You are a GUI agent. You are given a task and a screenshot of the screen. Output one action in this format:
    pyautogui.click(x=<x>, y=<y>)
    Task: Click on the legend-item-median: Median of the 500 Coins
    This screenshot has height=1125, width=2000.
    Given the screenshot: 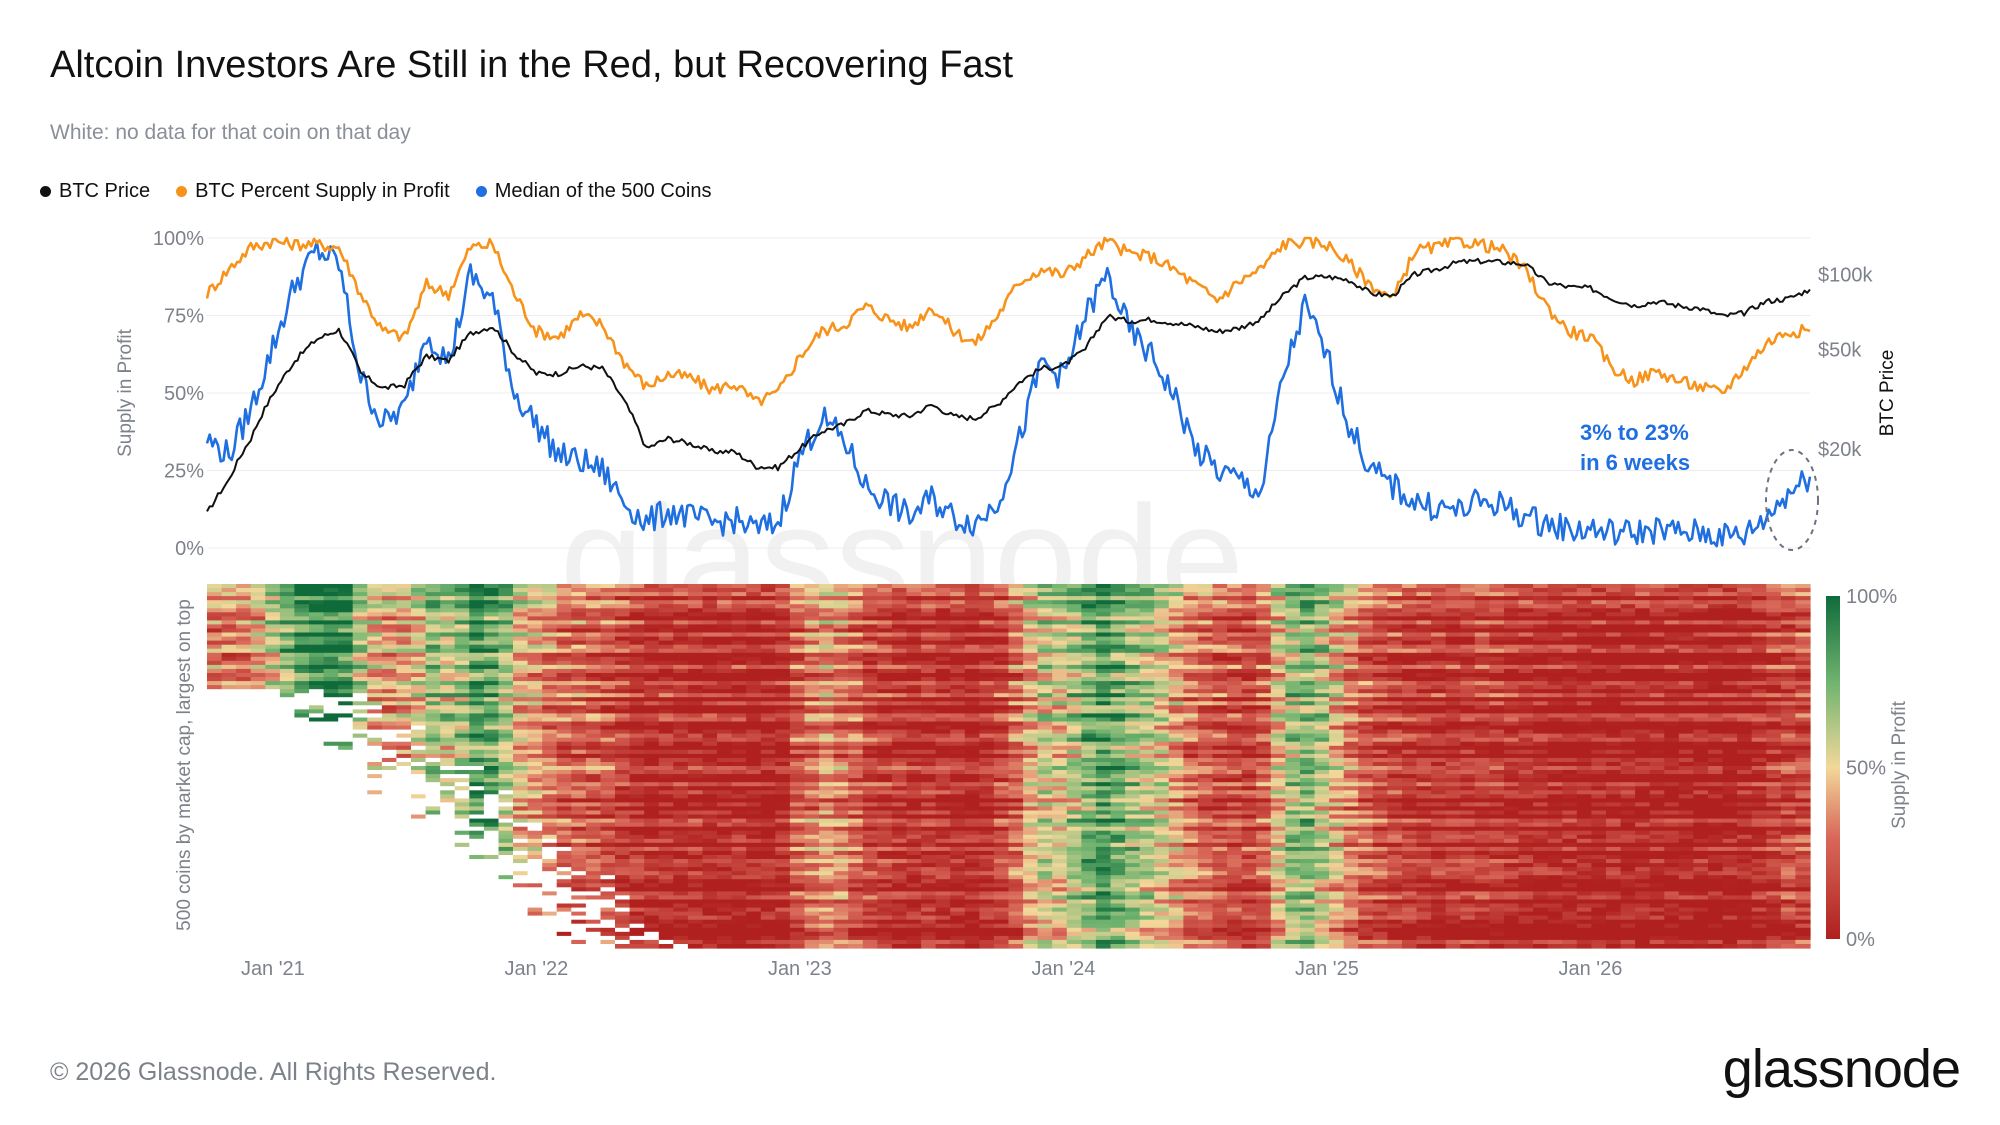 What is the action you would take?
    pyautogui.click(x=593, y=191)
    